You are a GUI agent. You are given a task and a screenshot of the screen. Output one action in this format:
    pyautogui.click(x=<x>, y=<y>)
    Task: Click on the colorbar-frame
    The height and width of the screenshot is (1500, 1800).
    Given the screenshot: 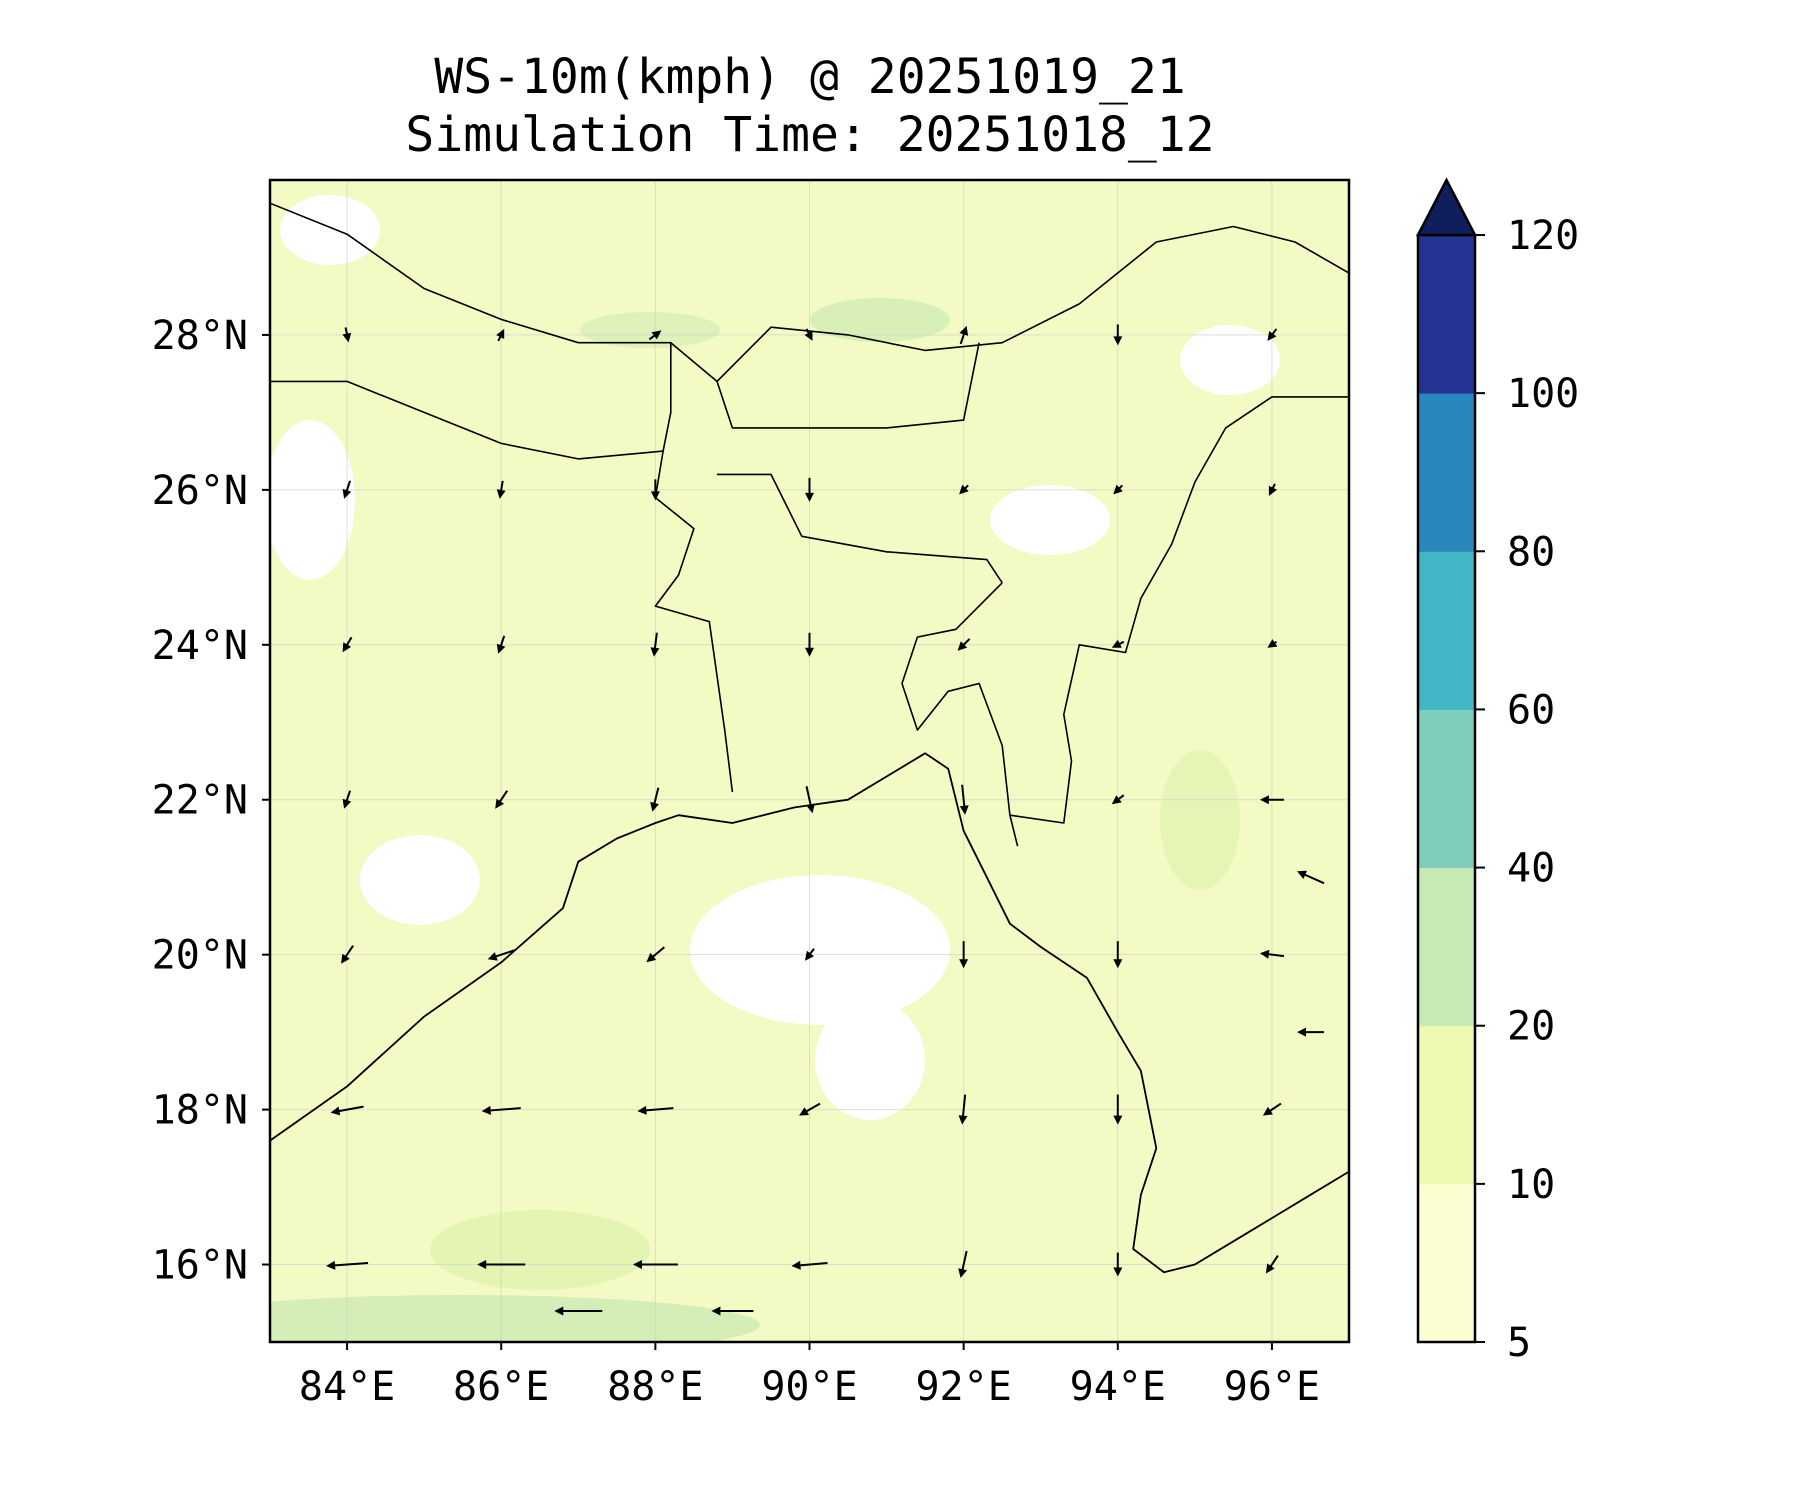 What is the action you would take?
    pyautogui.click(x=1446, y=788)
    